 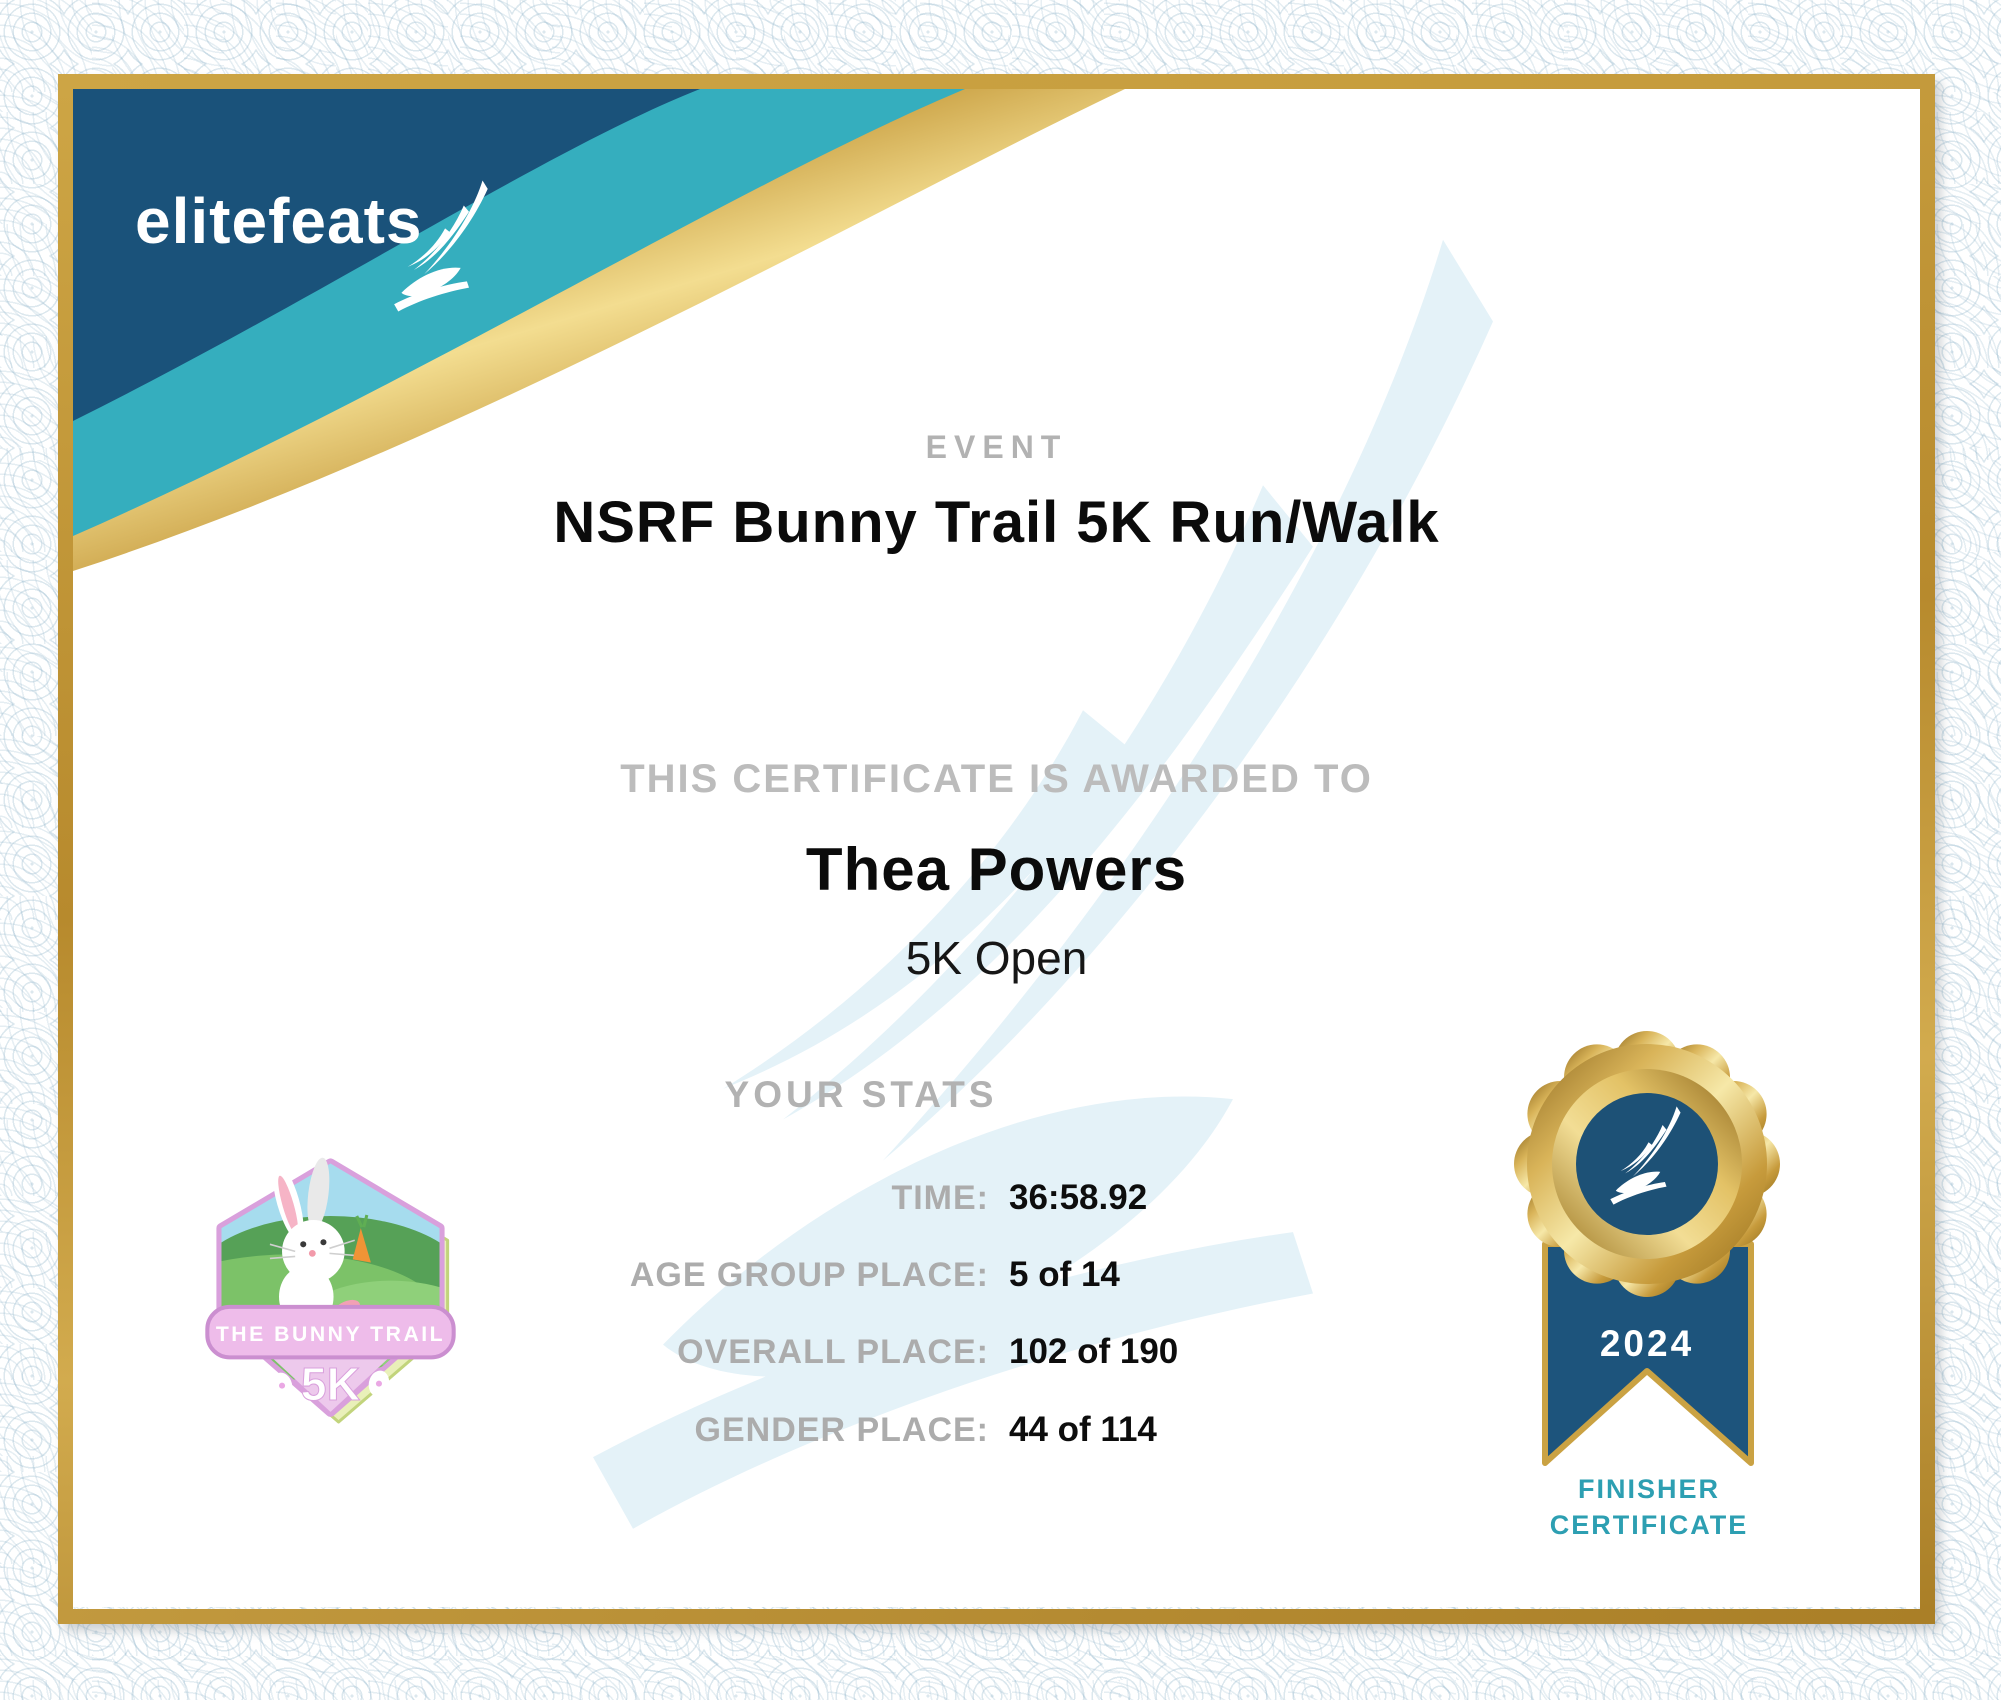 I want to click on badge-banner-text: THE BUNNY TRAIL, so click(x=330, y=1334).